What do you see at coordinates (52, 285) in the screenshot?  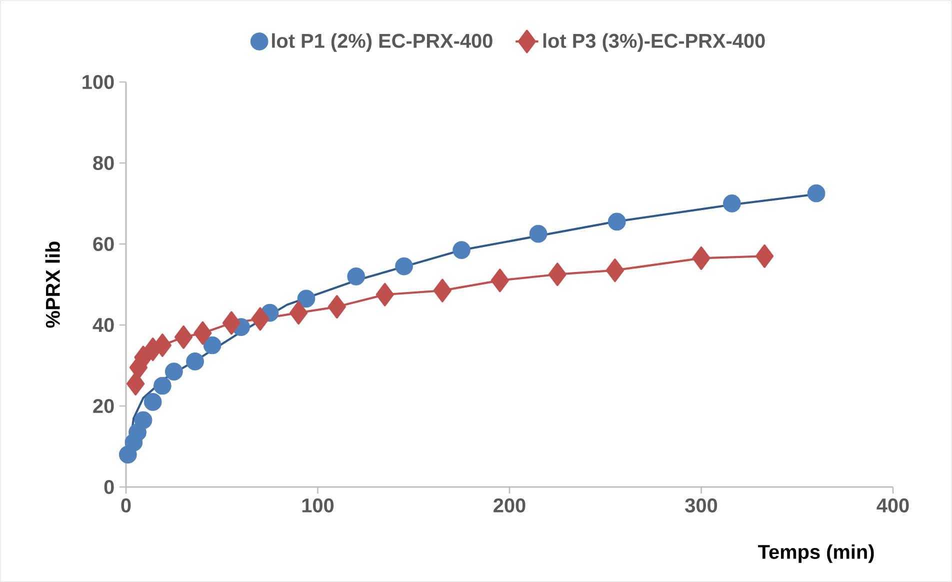 I see `y-axis-title: %PRX lib` at bounding box center [52, 285].